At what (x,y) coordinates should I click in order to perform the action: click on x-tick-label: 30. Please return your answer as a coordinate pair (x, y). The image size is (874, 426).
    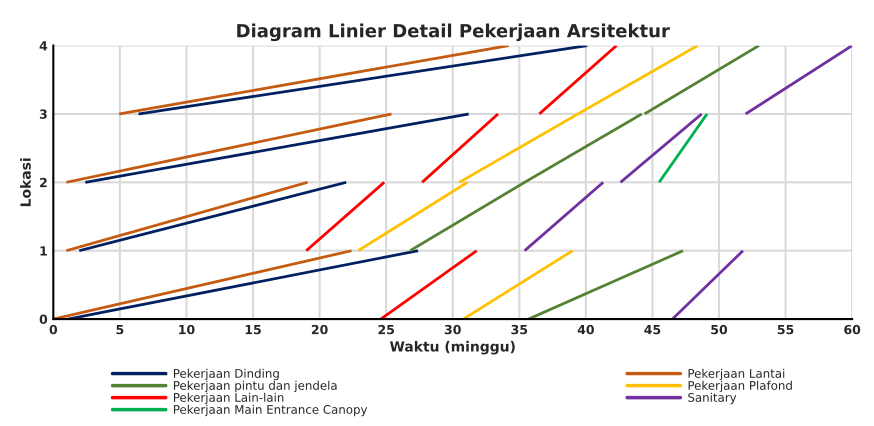
    Looking at the image, I should click on (452, 329).